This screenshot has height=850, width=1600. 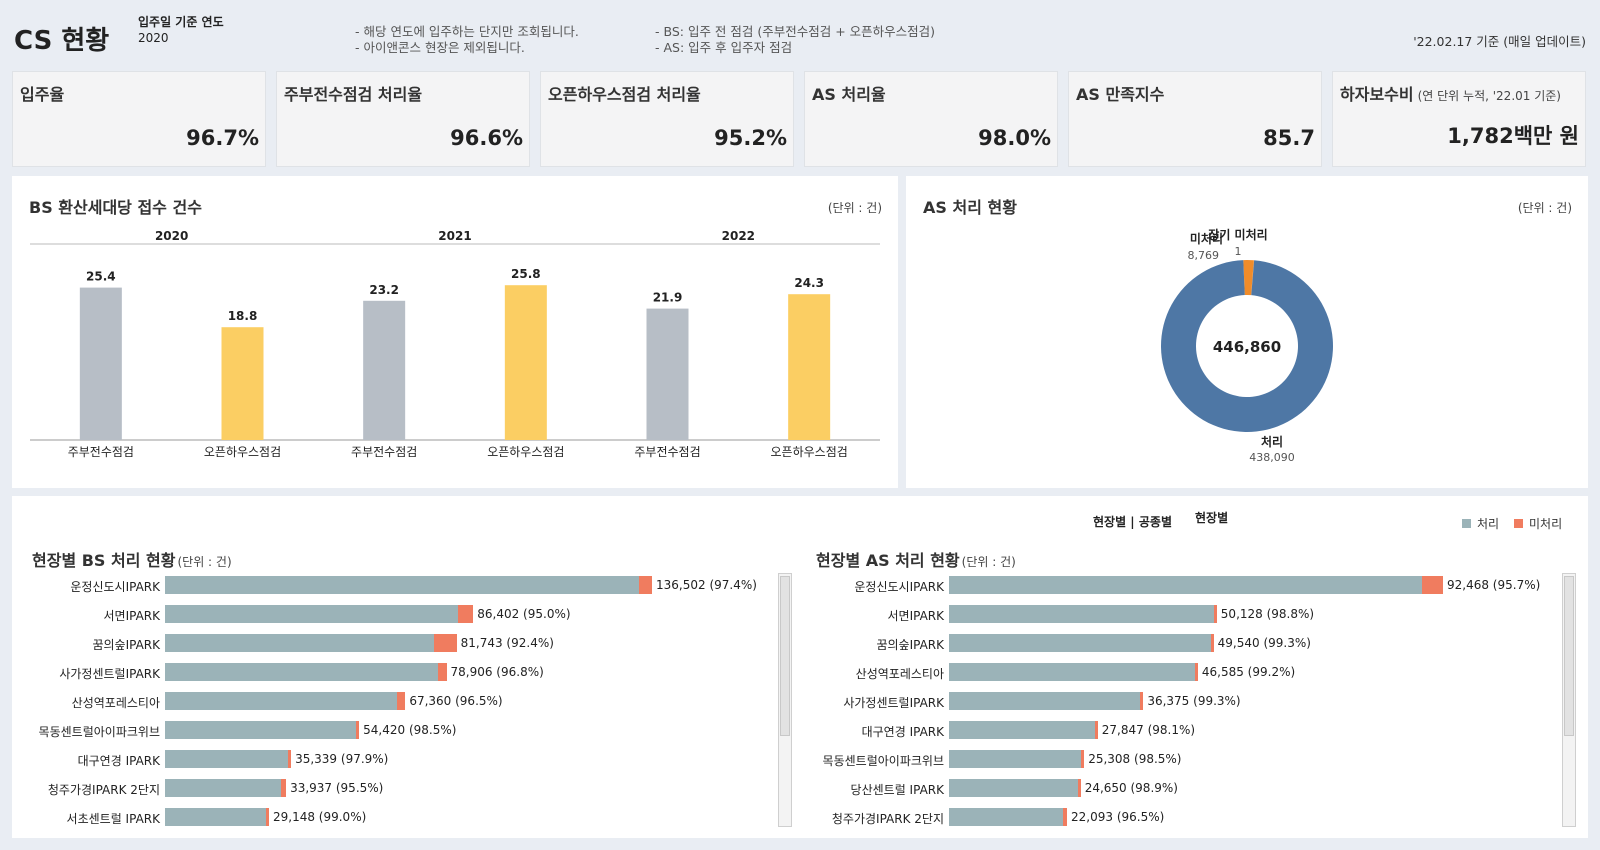 I want to click on site-row: 꿈의숲IPARK 49,540 (99.3%), so click(x=655, y=643).